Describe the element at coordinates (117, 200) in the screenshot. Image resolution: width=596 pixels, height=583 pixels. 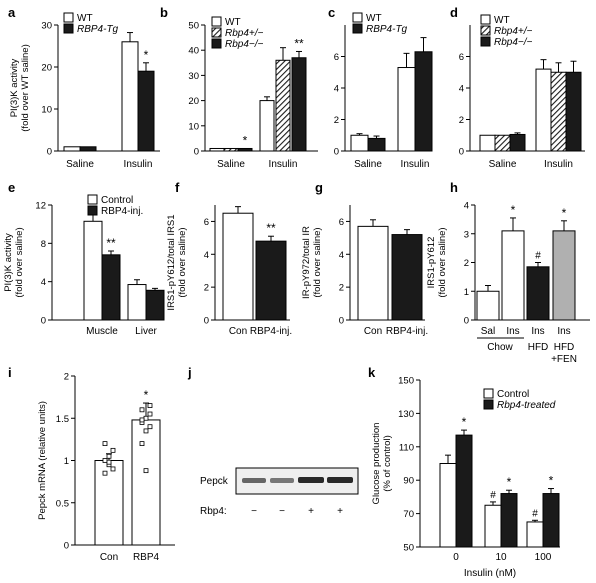
I see `legend-entry: Control` at that location.